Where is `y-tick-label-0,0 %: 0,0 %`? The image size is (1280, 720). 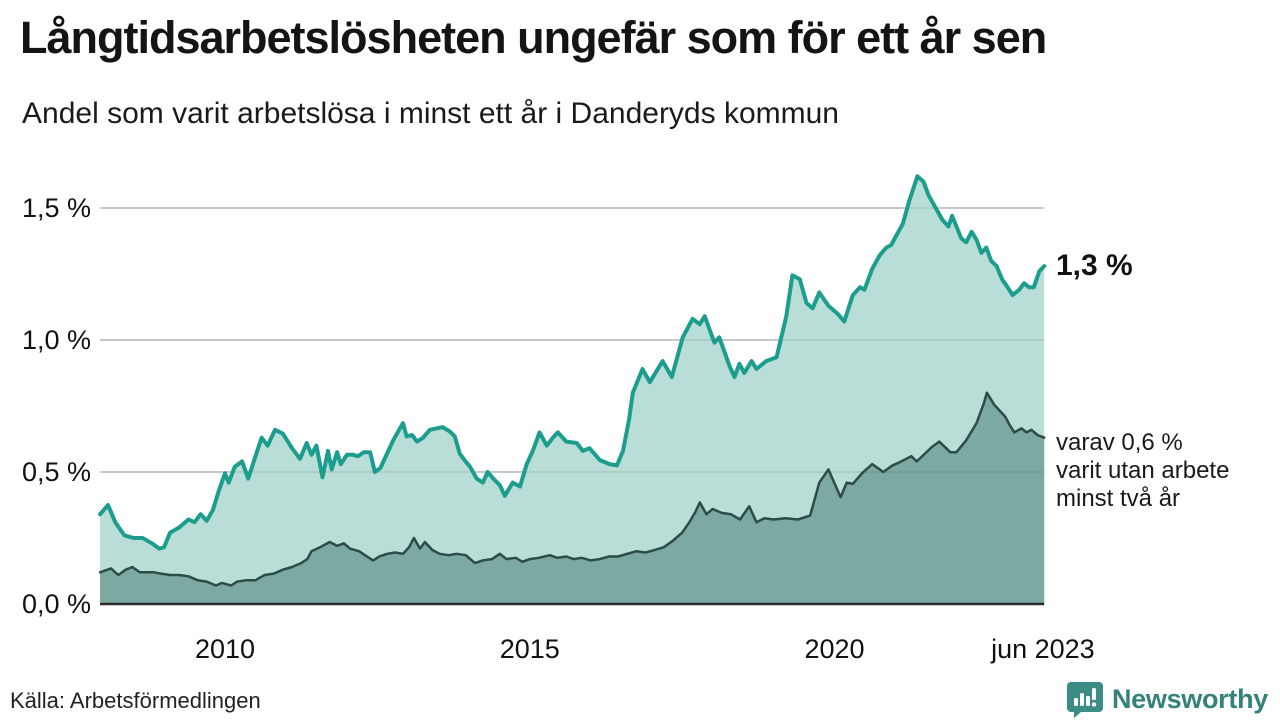
y-tick-label-0,0 %: 0,0 % is located at coordinates (56, 604).